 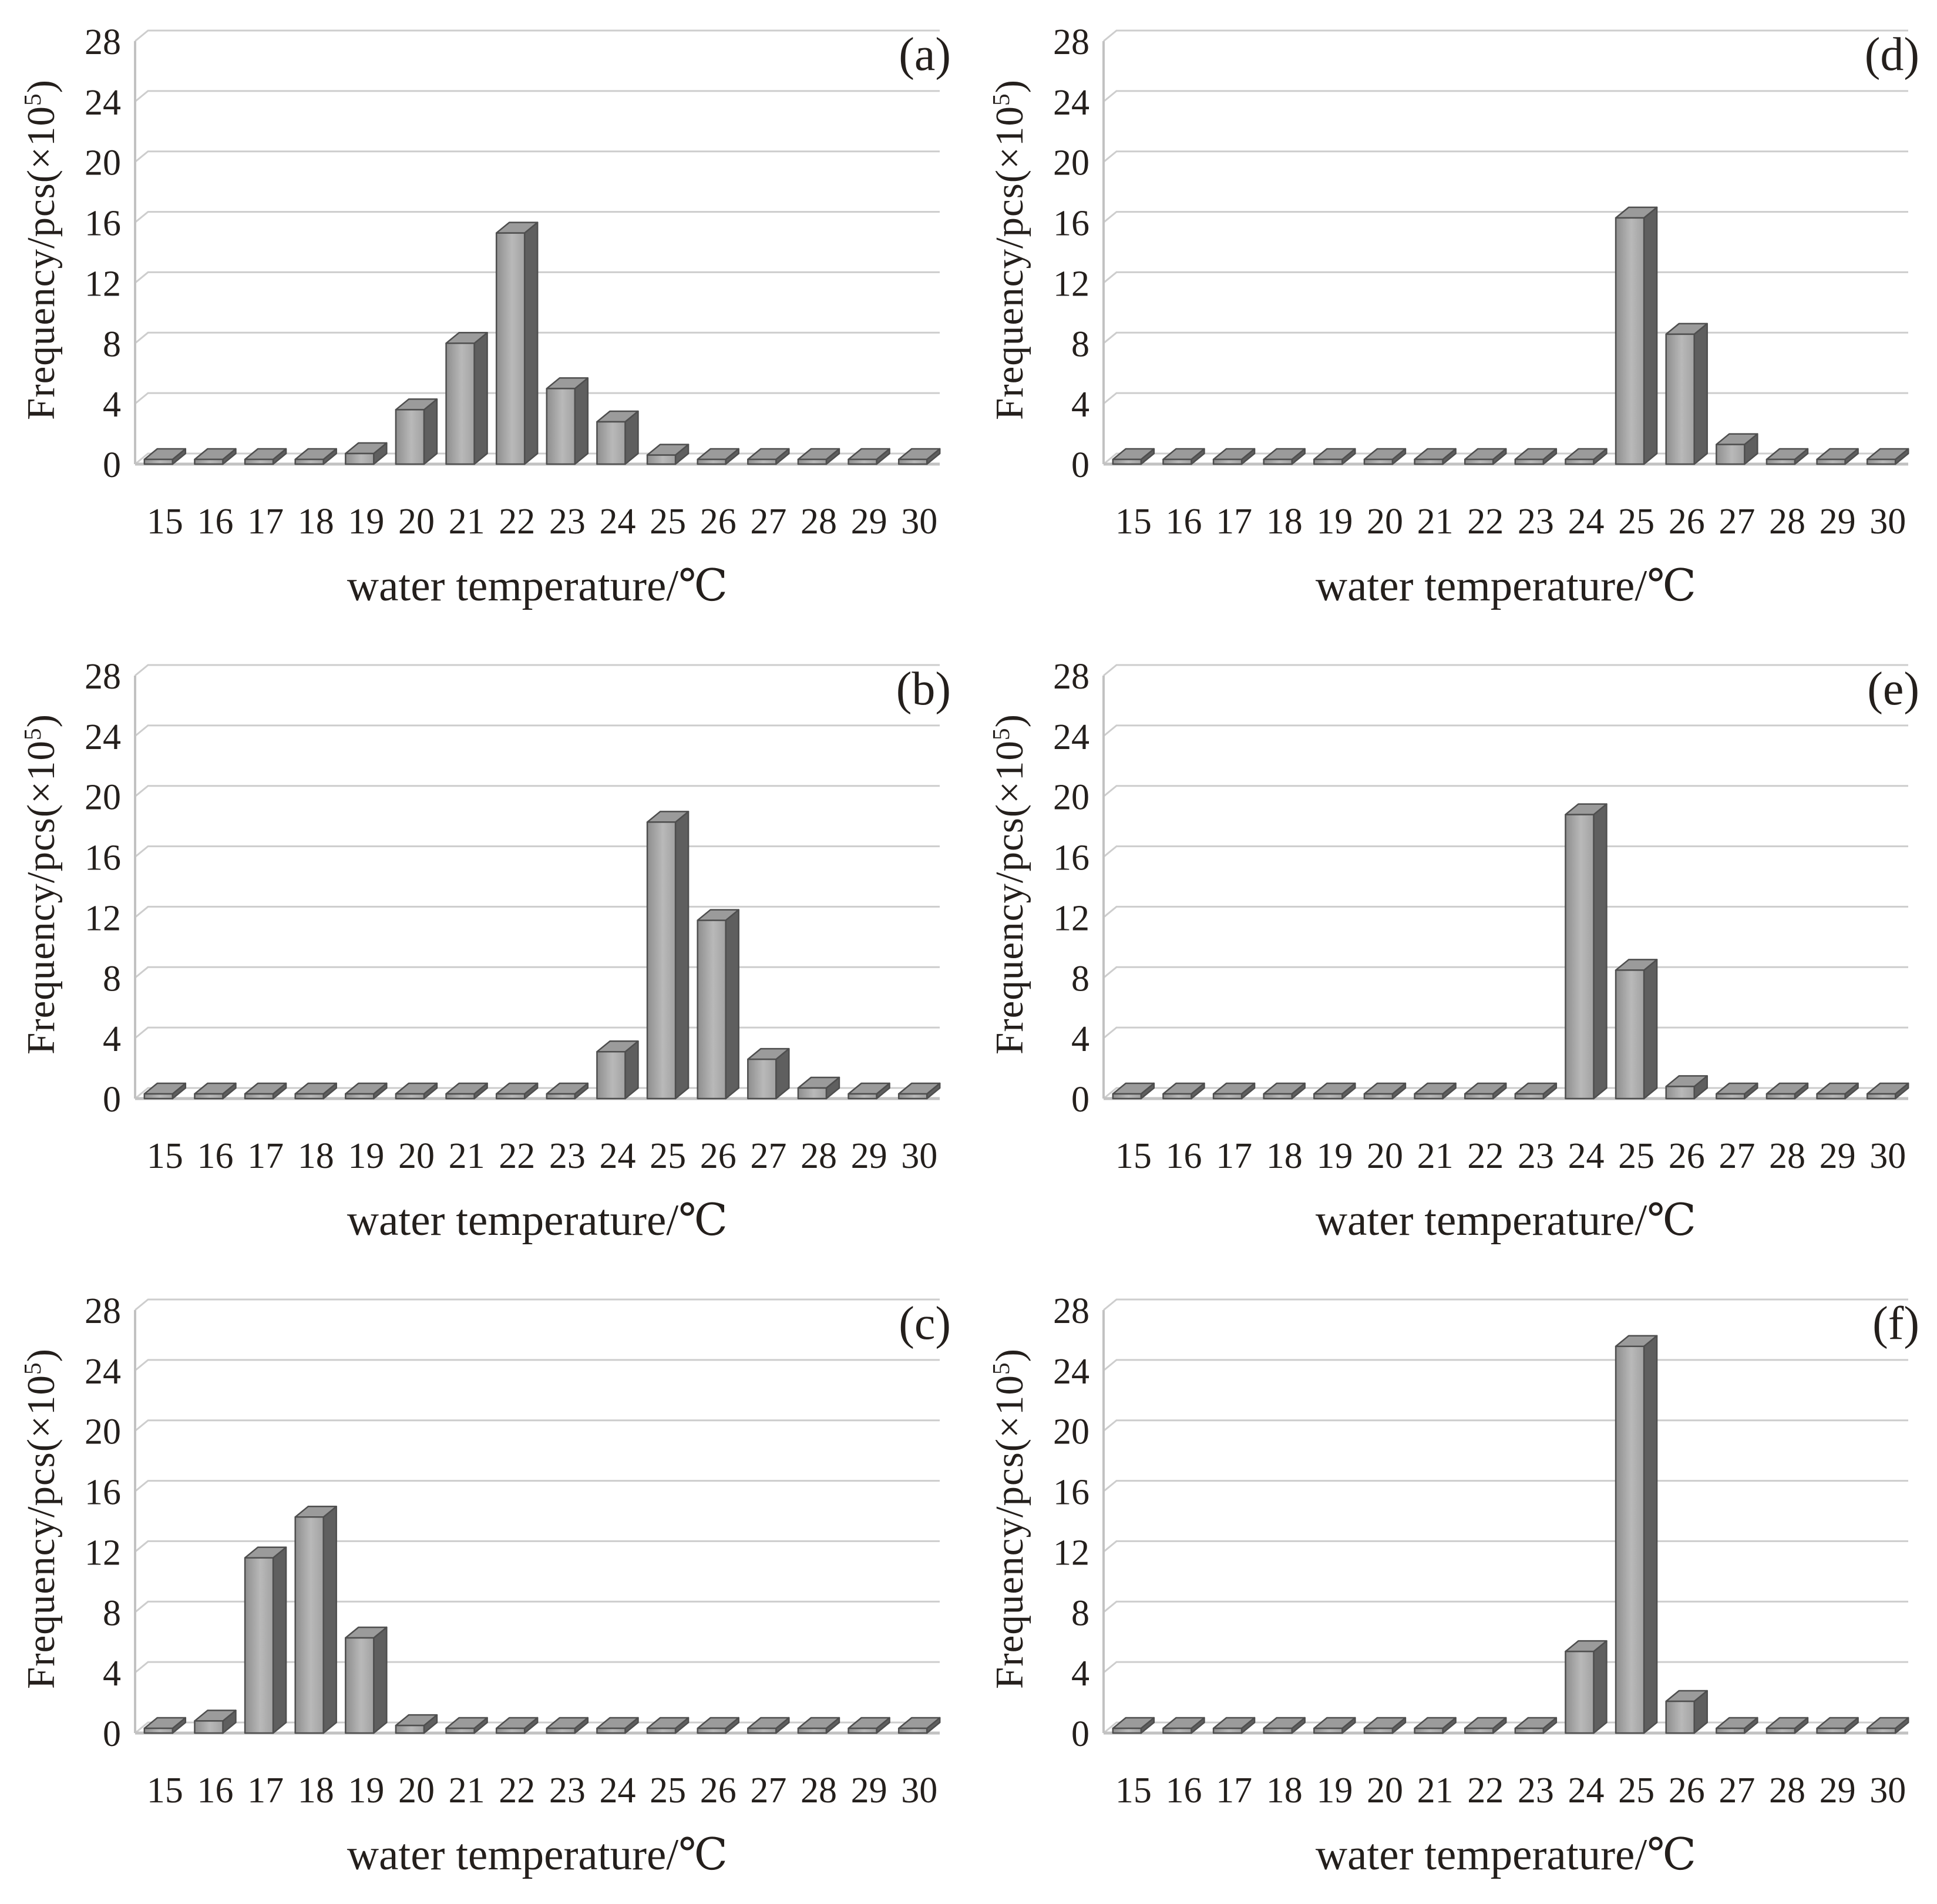 I want to click on y-tick-label: 12, so click(x=1071, y=284).